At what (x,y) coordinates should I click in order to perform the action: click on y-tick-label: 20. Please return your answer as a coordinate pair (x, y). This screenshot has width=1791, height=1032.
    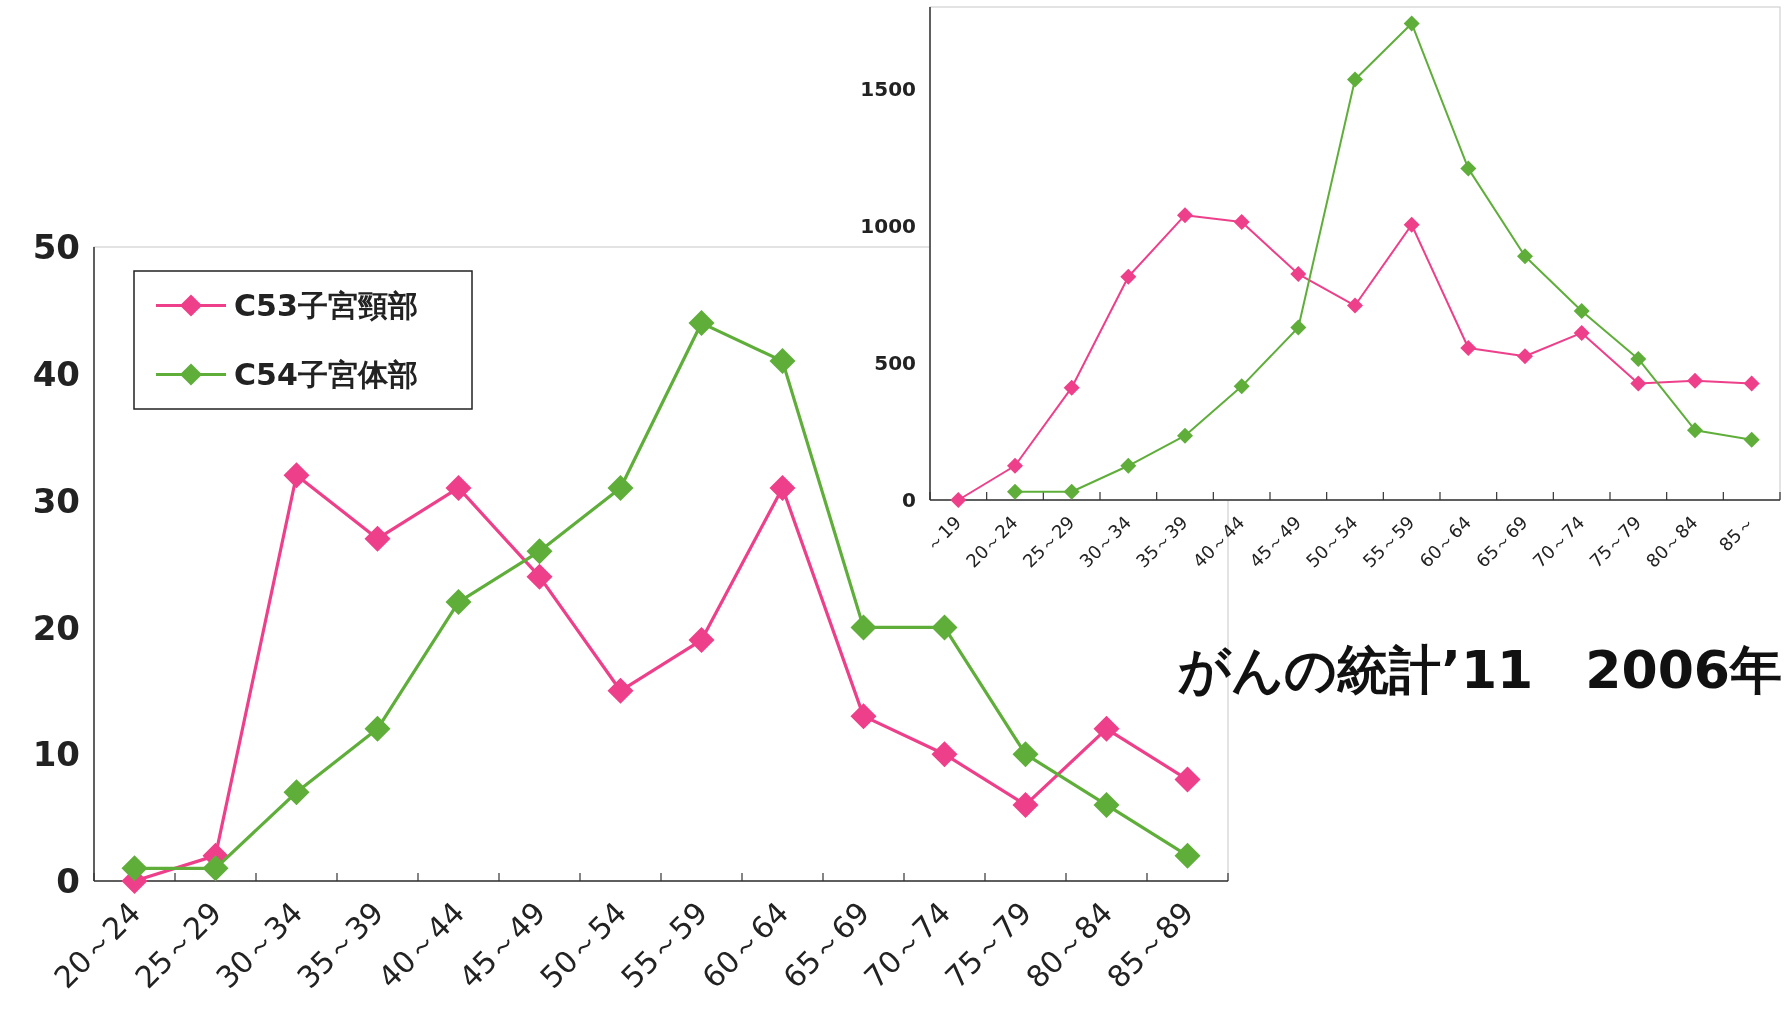
    Looking at the image, I should click on (56, 627).